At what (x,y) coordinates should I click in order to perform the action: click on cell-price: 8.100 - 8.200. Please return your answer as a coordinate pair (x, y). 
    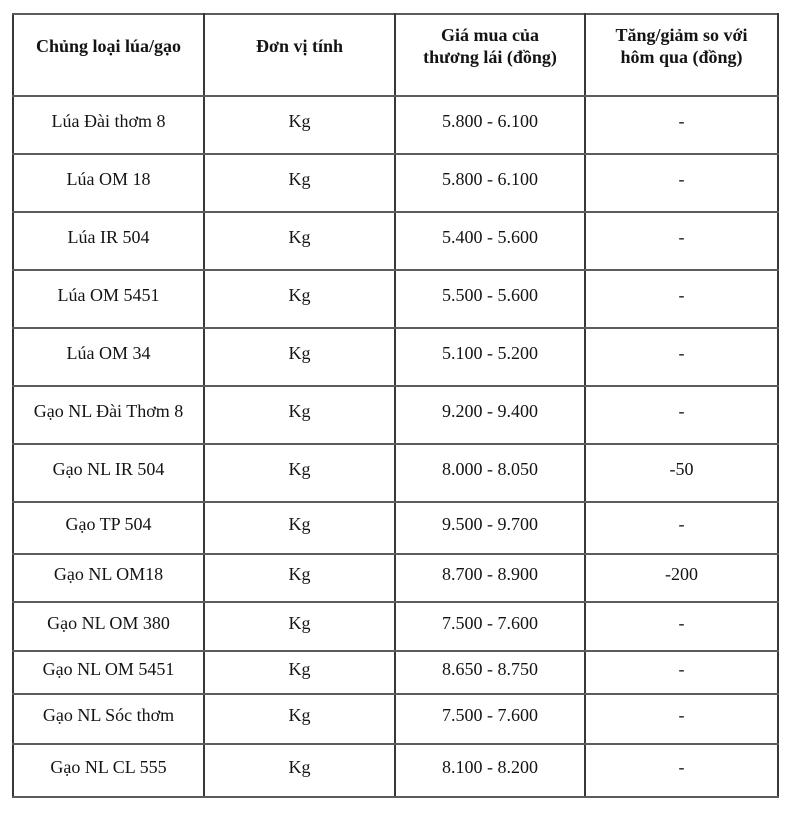
    Looking at the image, I should click on (490, 770).